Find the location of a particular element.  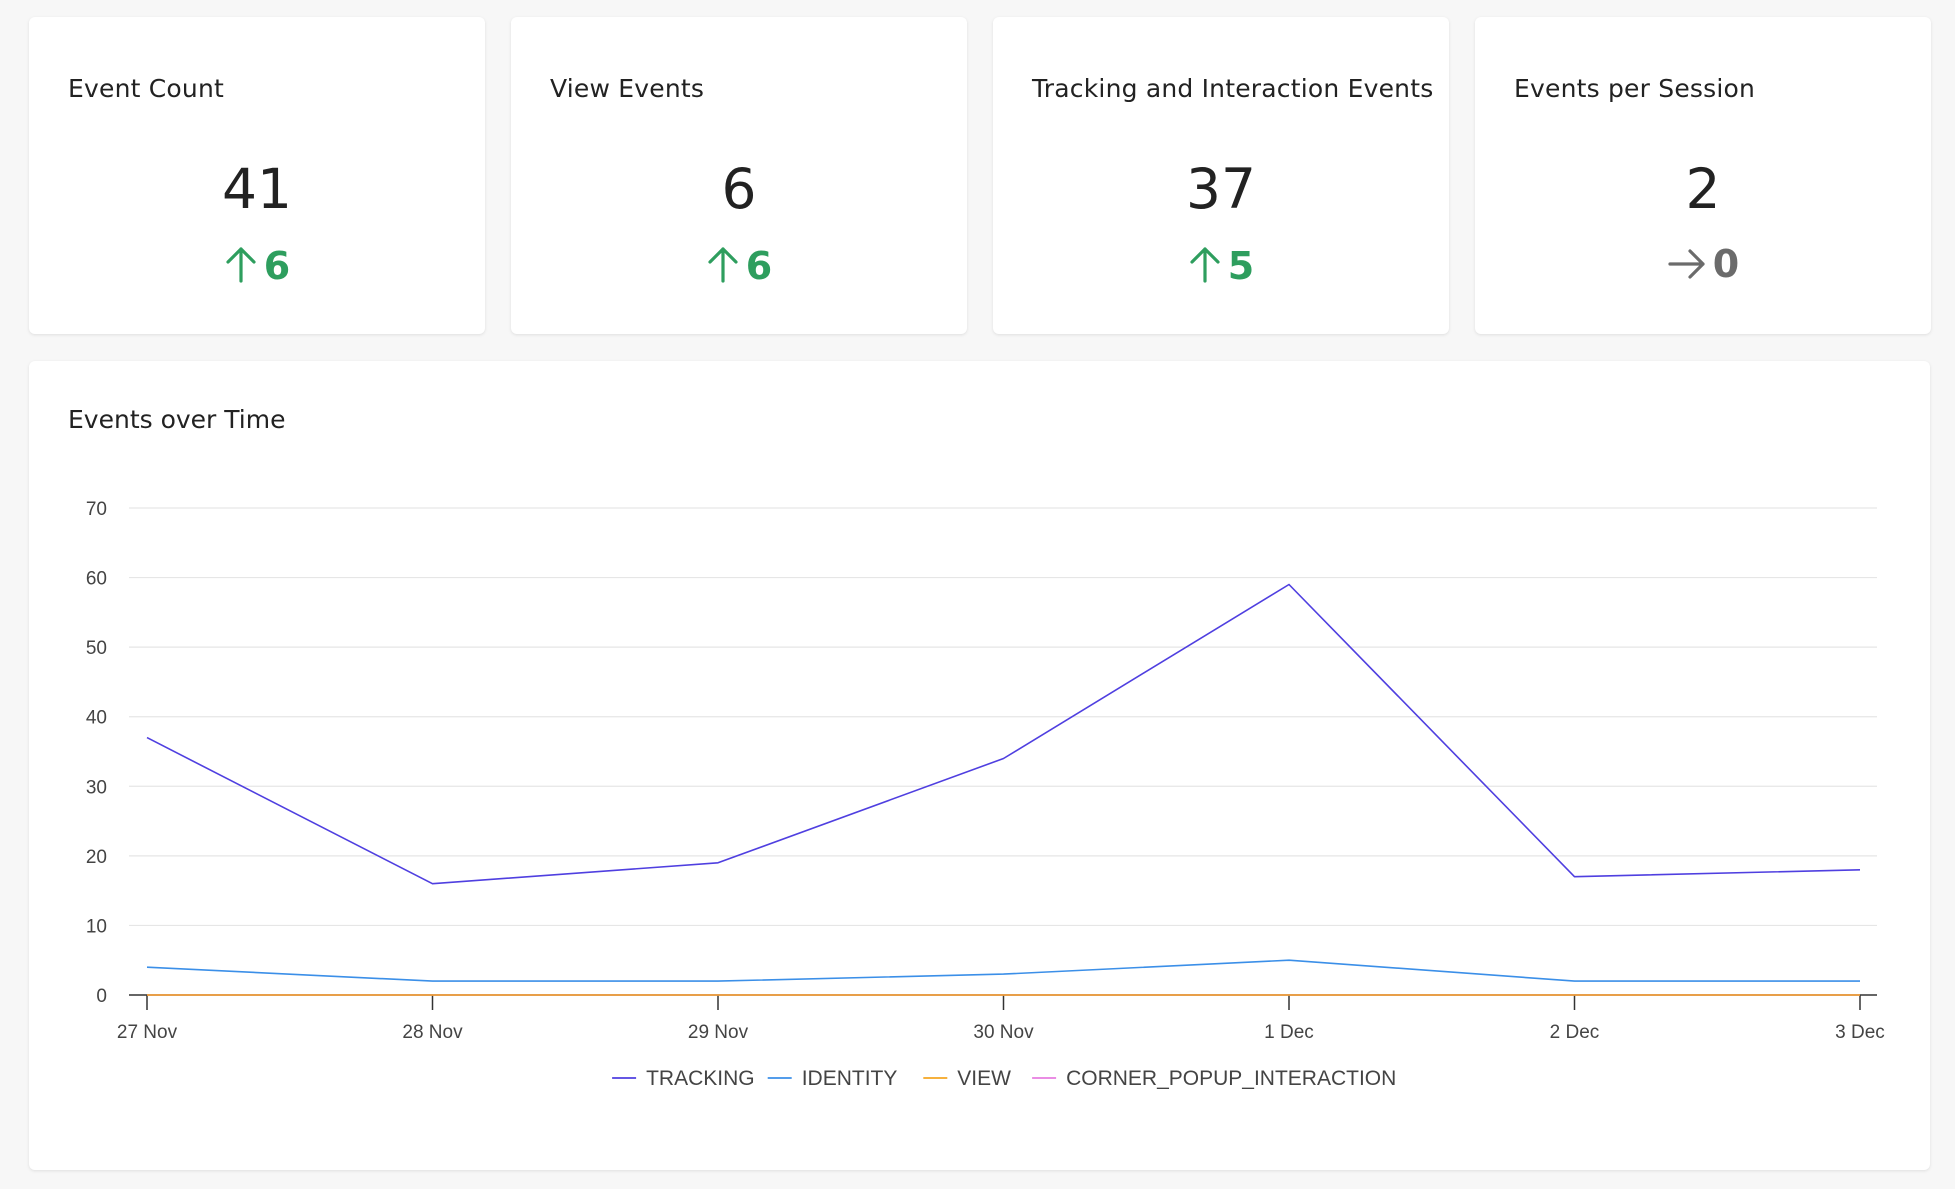

legend-label: IDENTITY is located at coordinates (850, 1078).